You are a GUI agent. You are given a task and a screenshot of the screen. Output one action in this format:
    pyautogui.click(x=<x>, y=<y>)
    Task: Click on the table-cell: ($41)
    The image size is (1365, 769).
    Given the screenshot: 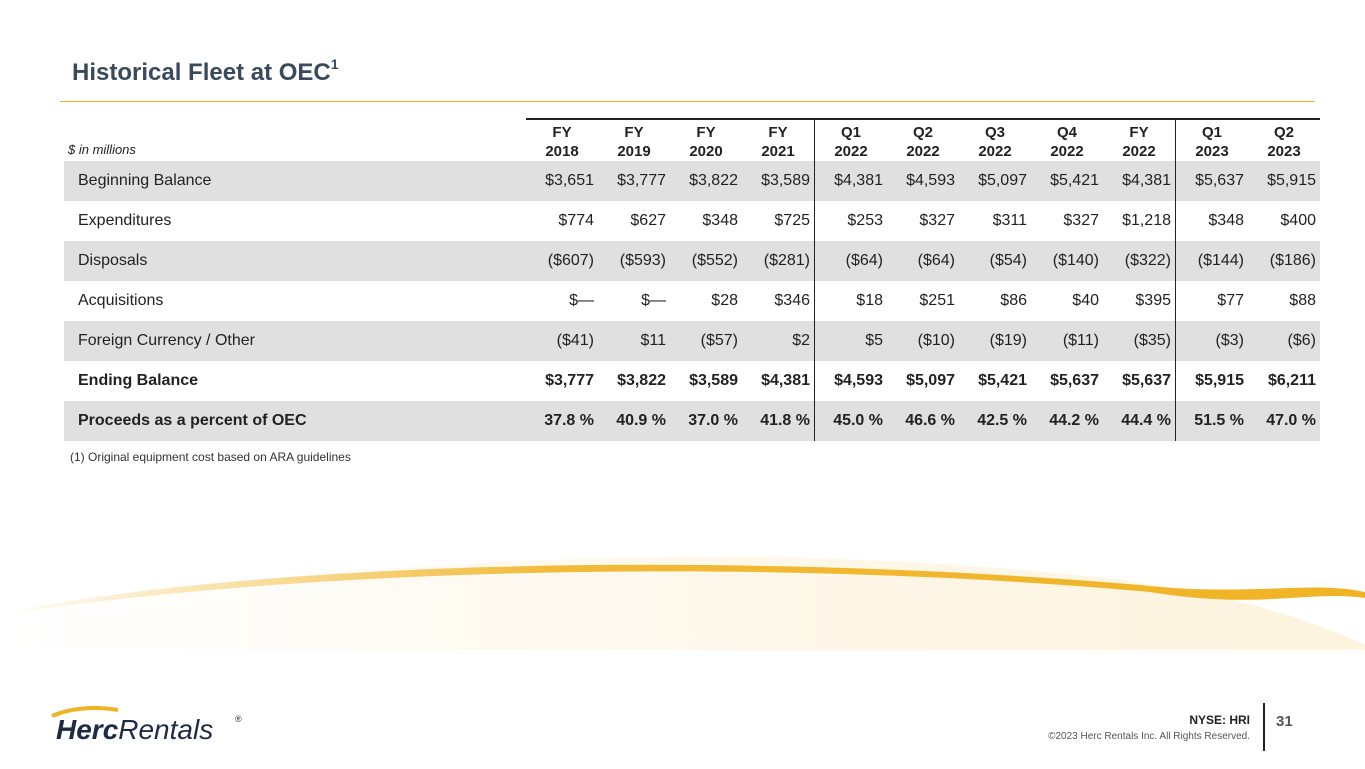 What is the action you would take?
    pyautogui.click(x=562, y=341)
    